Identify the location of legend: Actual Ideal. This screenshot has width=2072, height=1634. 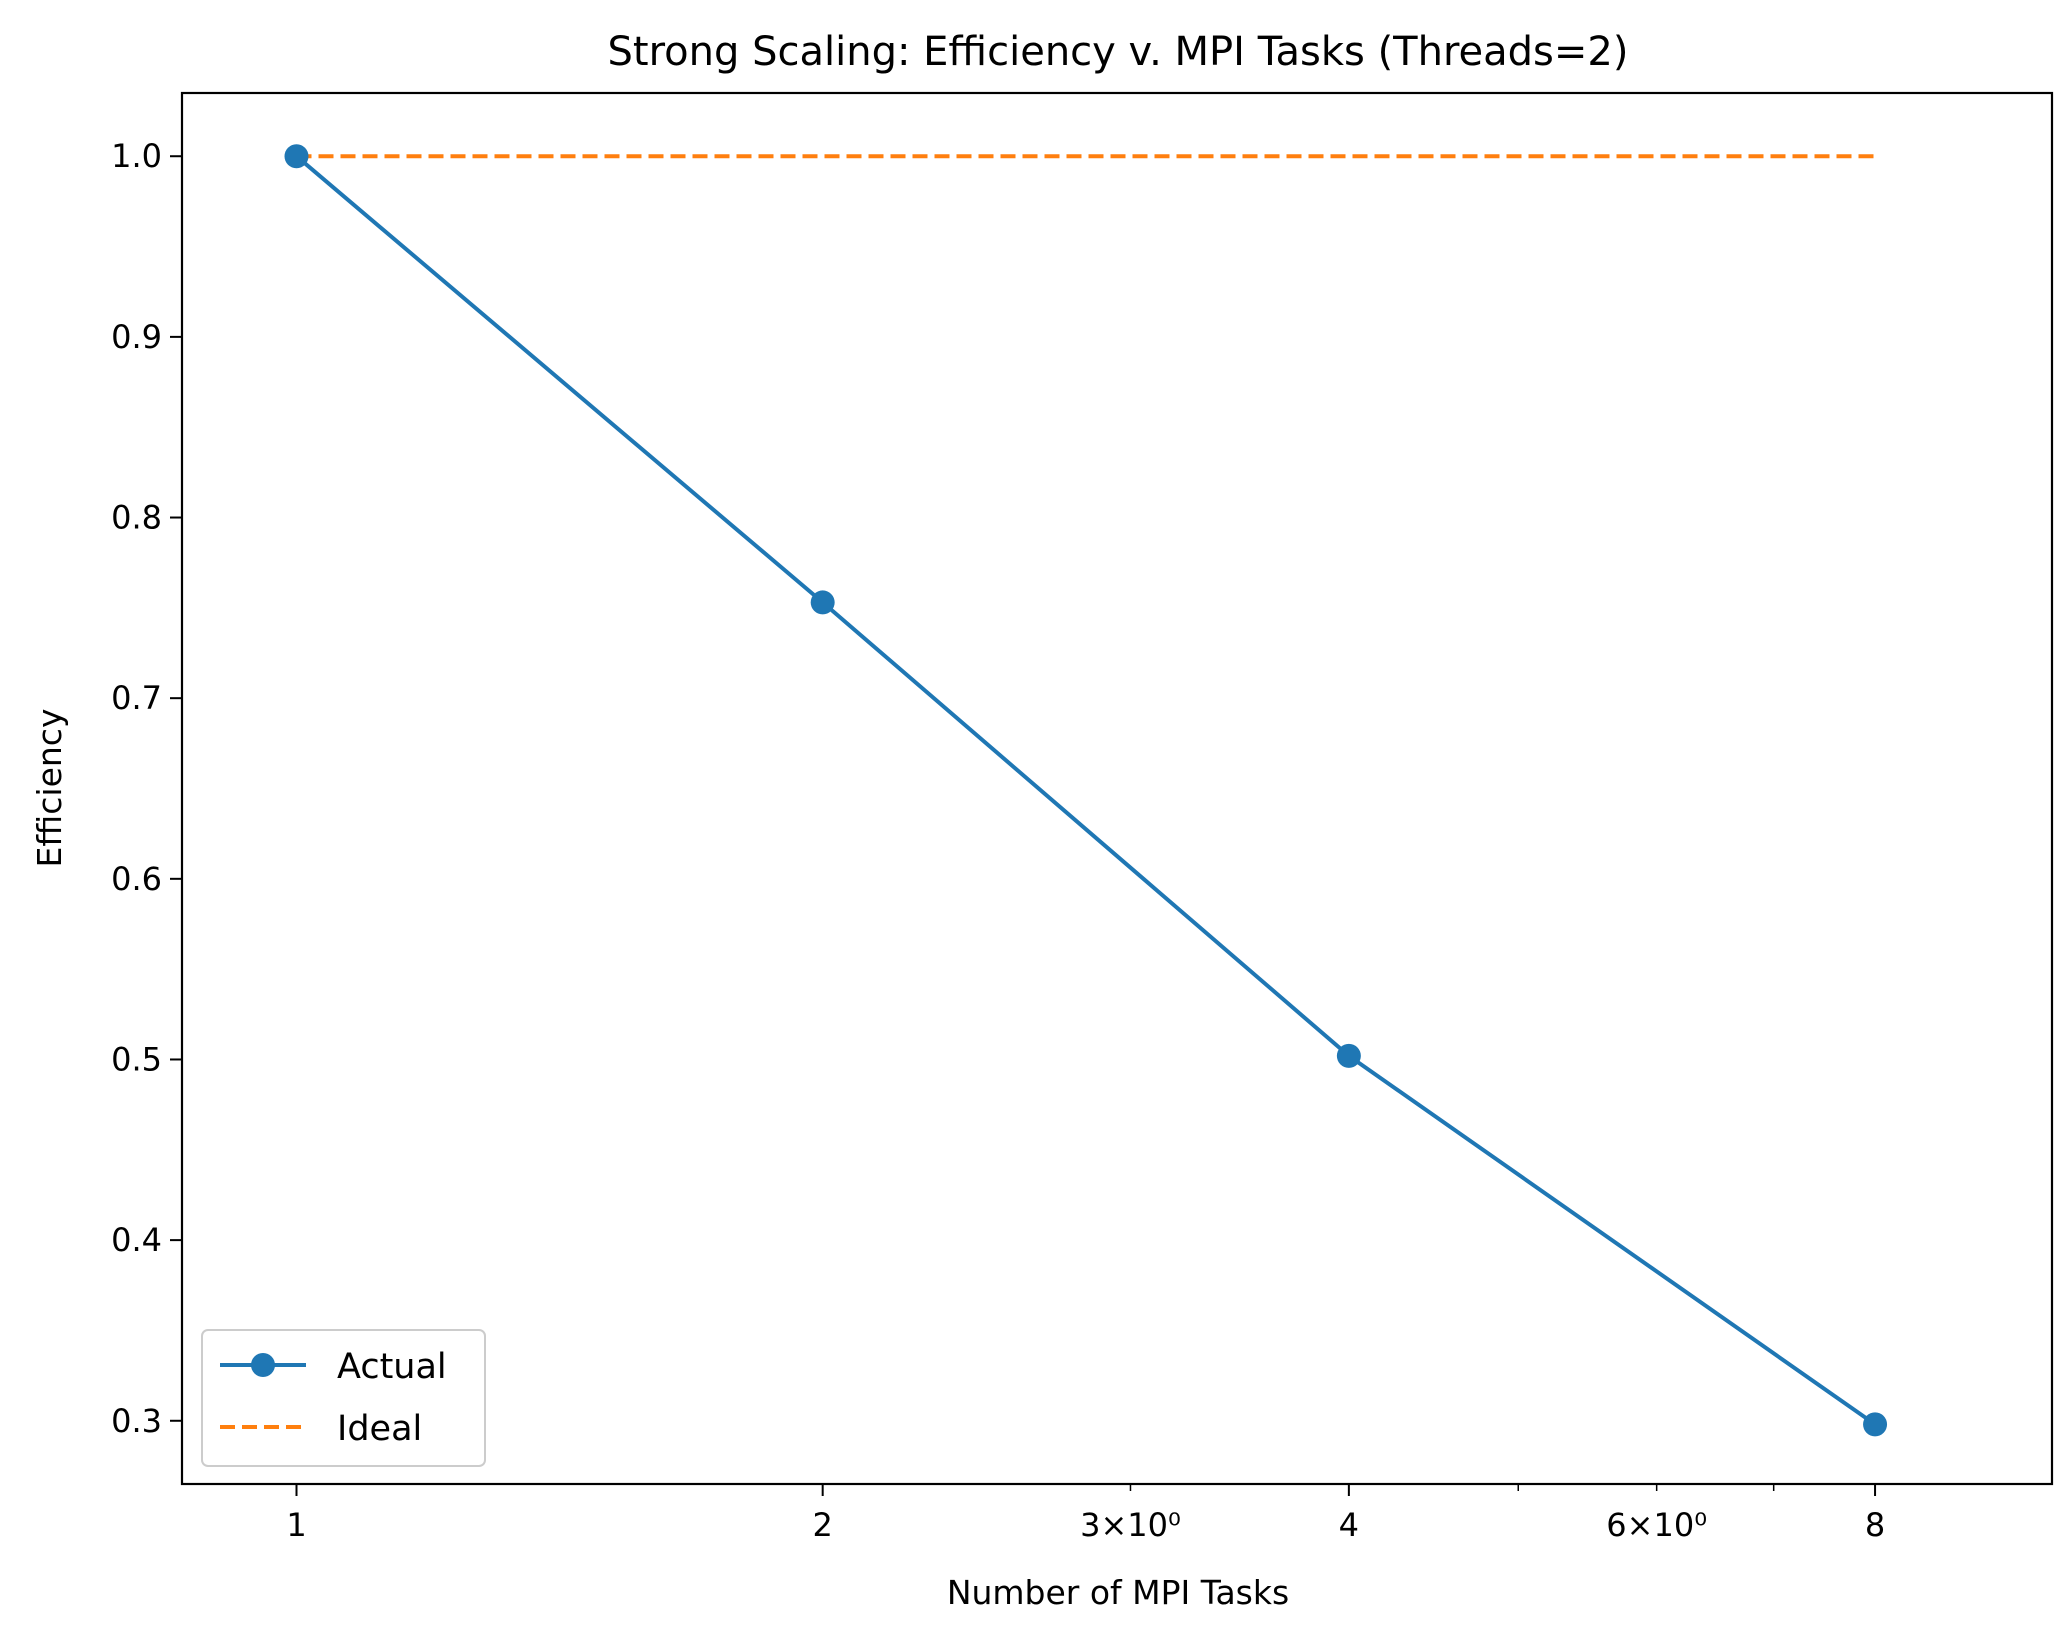
(343, 1398).